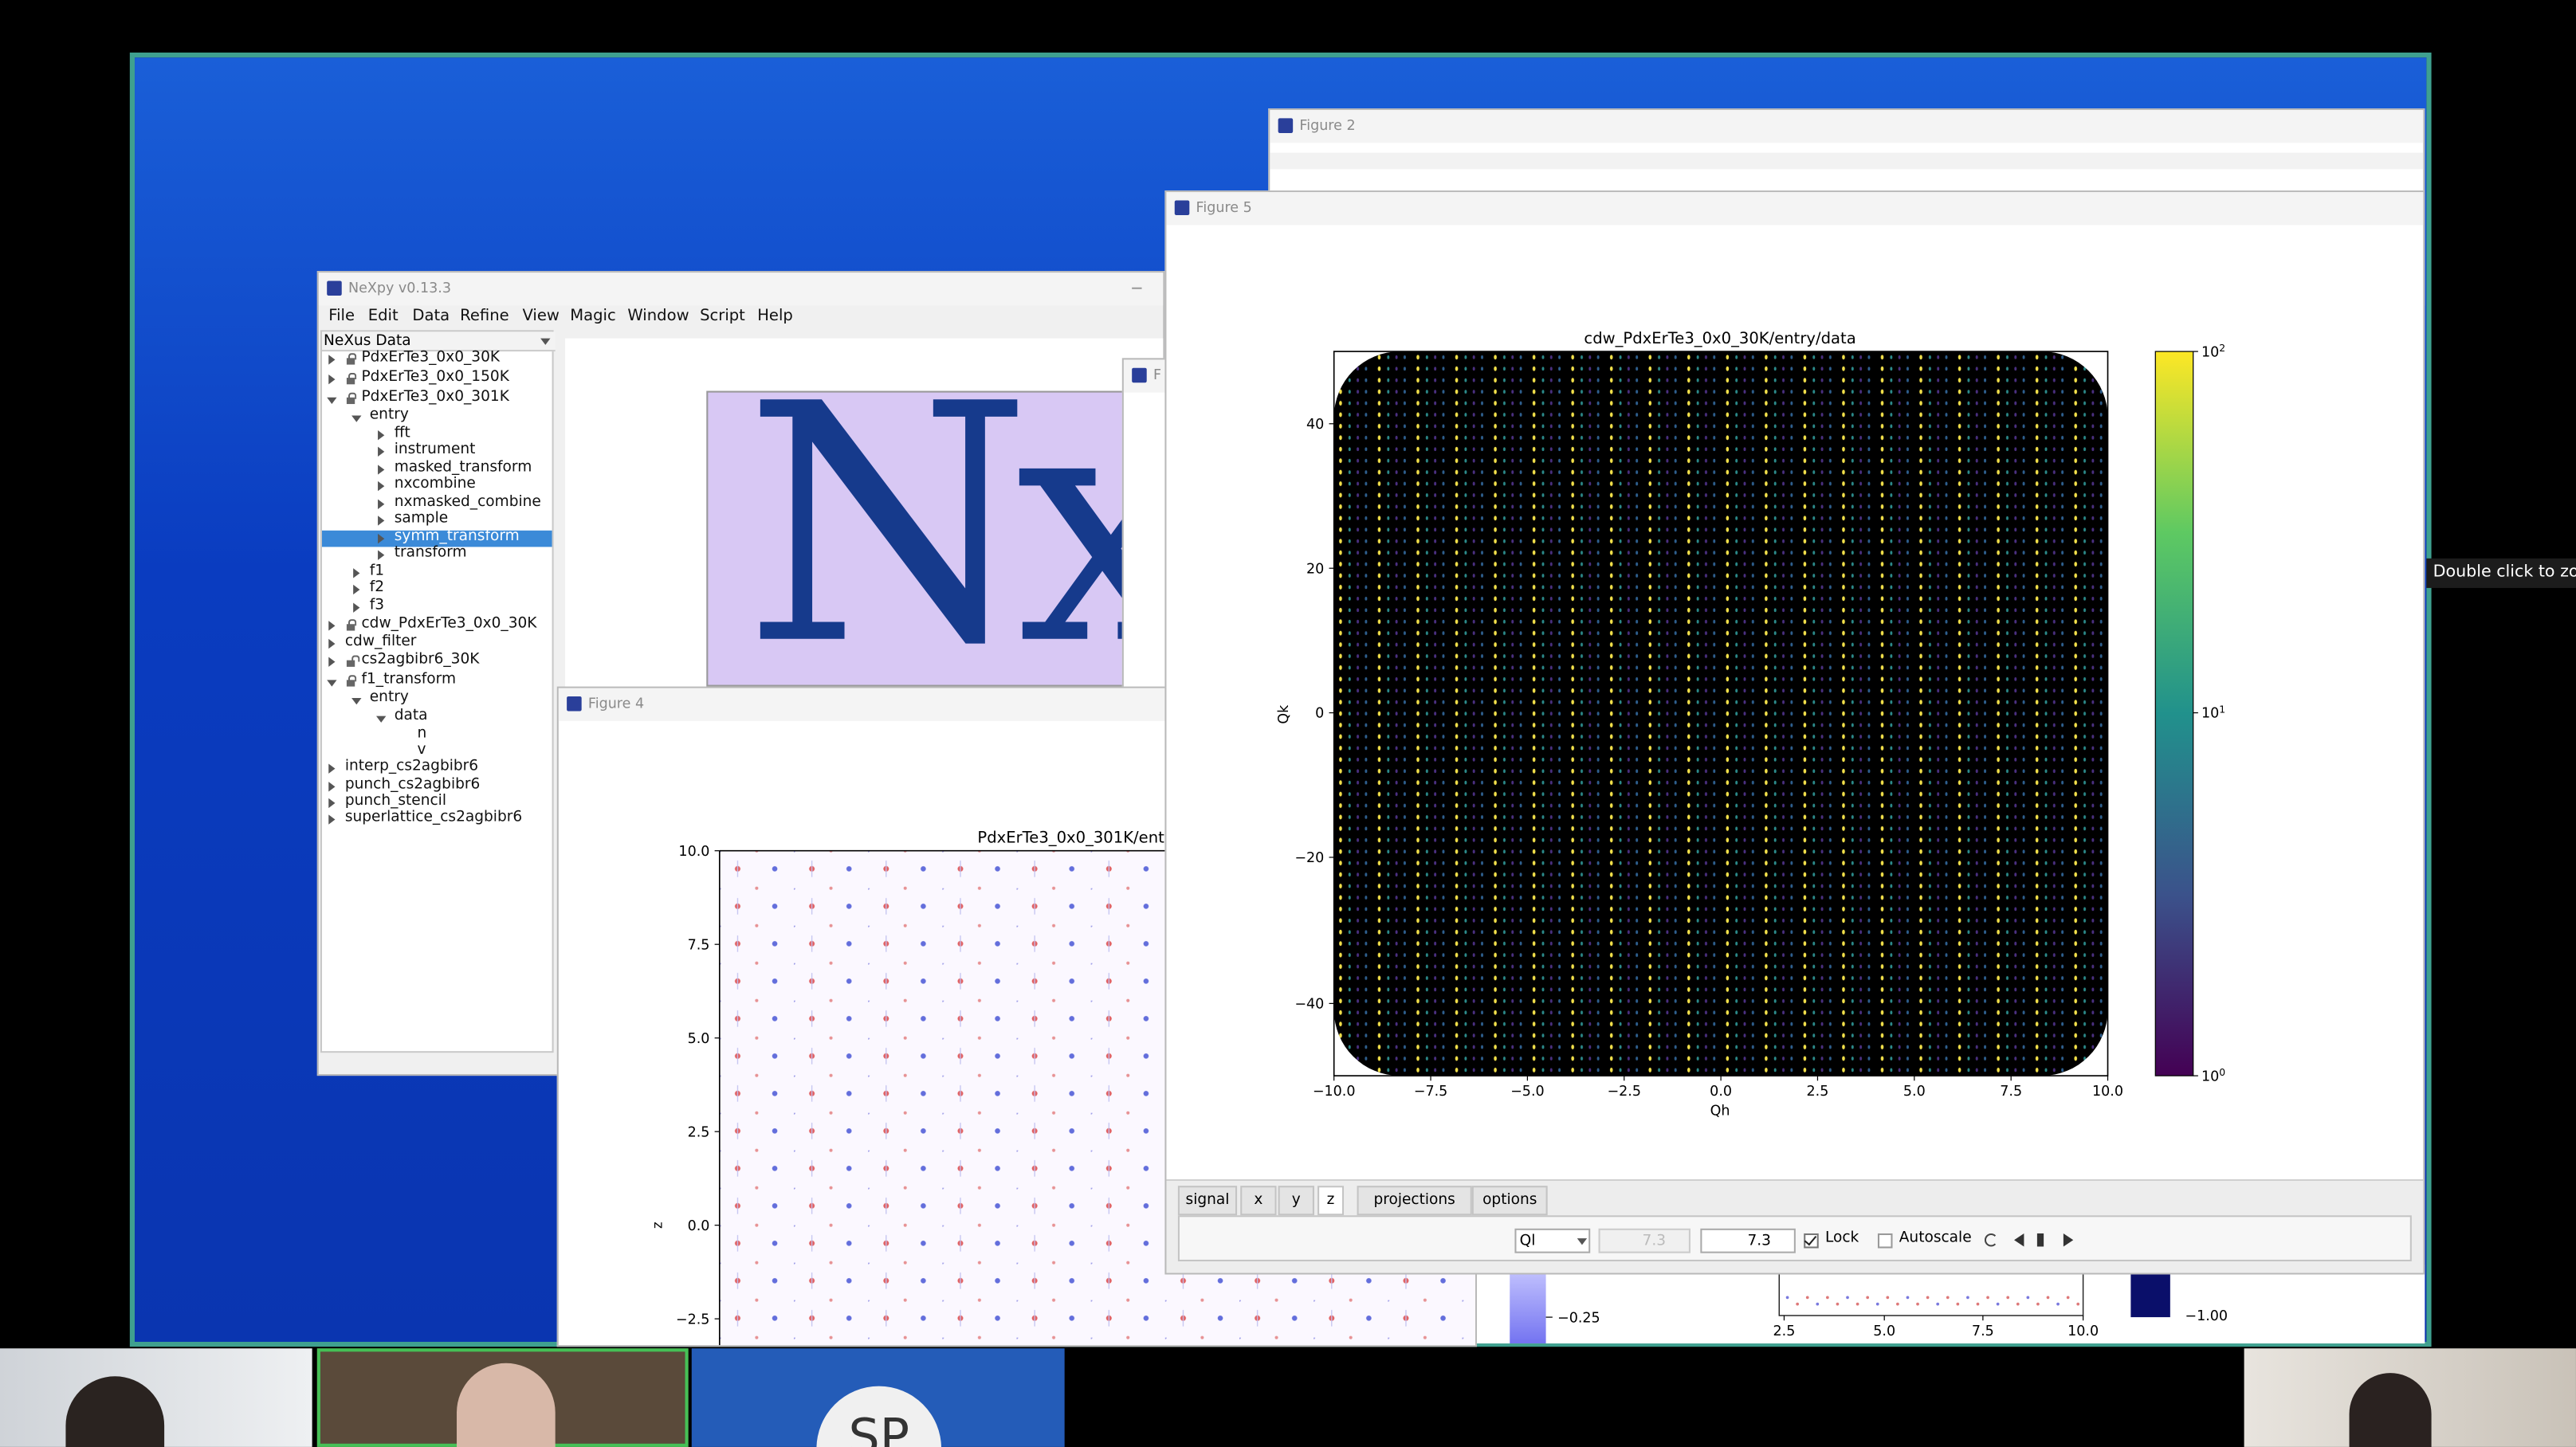 This screenshot has height=1447, width=2576. Describe the element at coordinates (1414, 1201) in the screenshot. I see `tab: projections` at that location.